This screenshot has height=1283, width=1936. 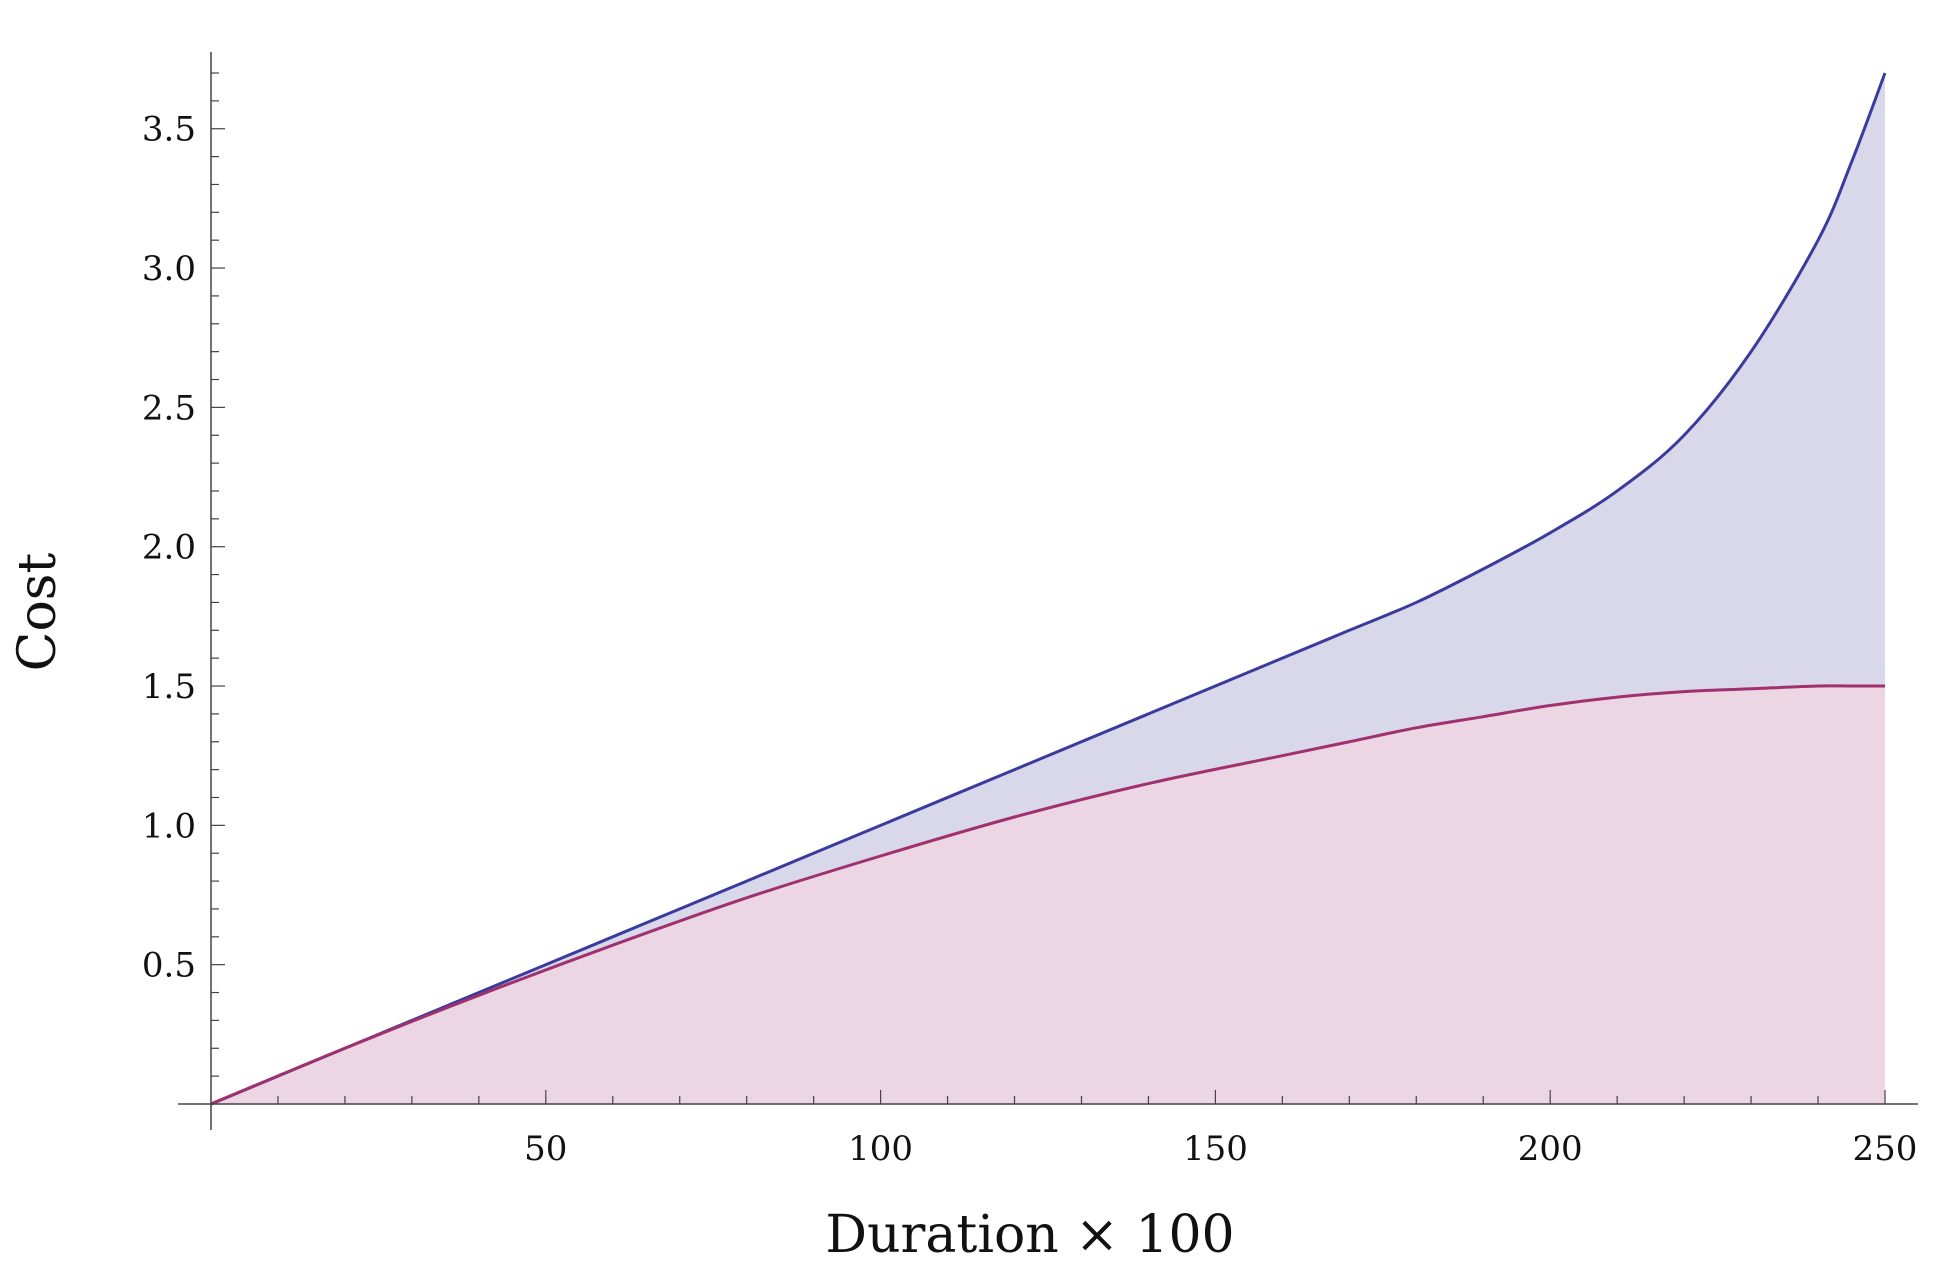 What do you see at coordinates (1215, 1149) in the screenshot?
I see `x-tick-label: 150` at bounding box center [1215, 1149].